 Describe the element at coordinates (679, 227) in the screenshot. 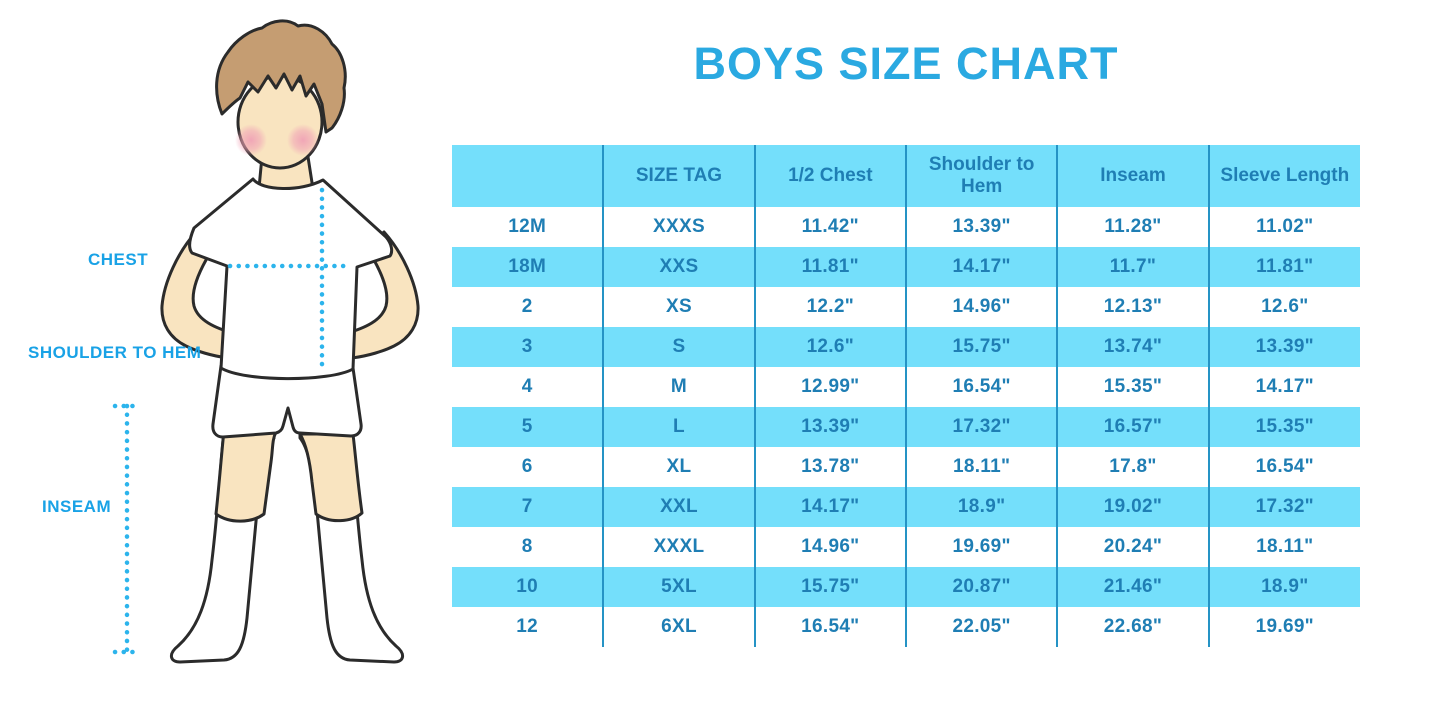

I see `table-cell: XXXS` at that location.